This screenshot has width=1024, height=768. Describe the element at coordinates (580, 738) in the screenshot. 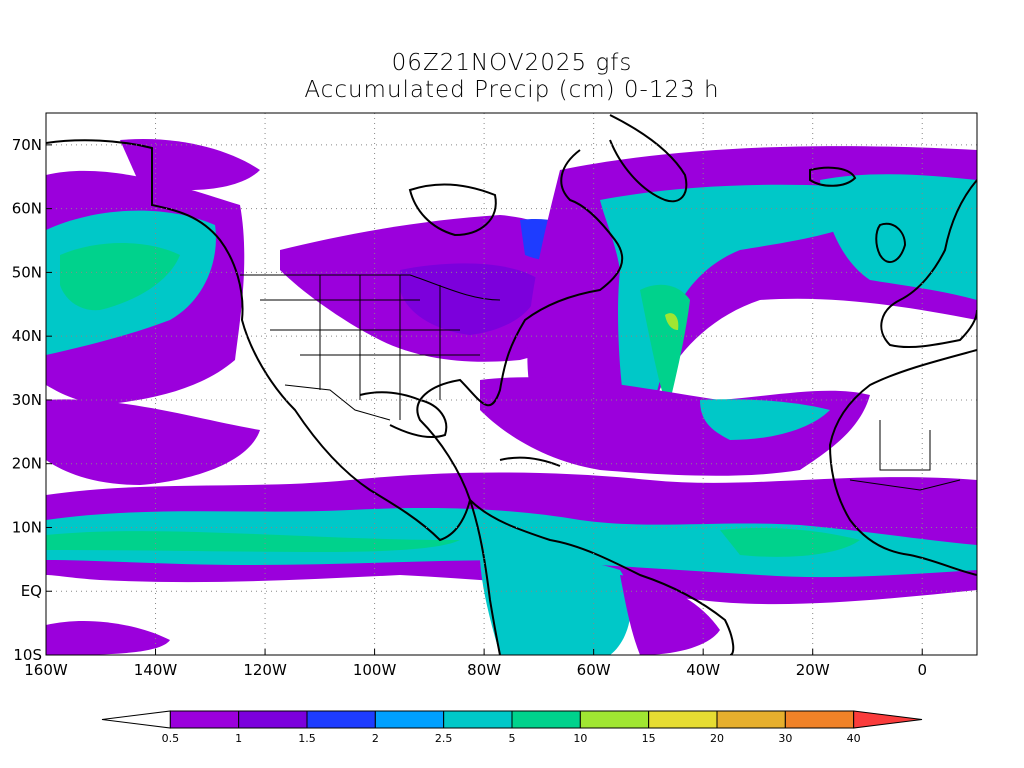

I see `colorbar-label: 10` at that location.